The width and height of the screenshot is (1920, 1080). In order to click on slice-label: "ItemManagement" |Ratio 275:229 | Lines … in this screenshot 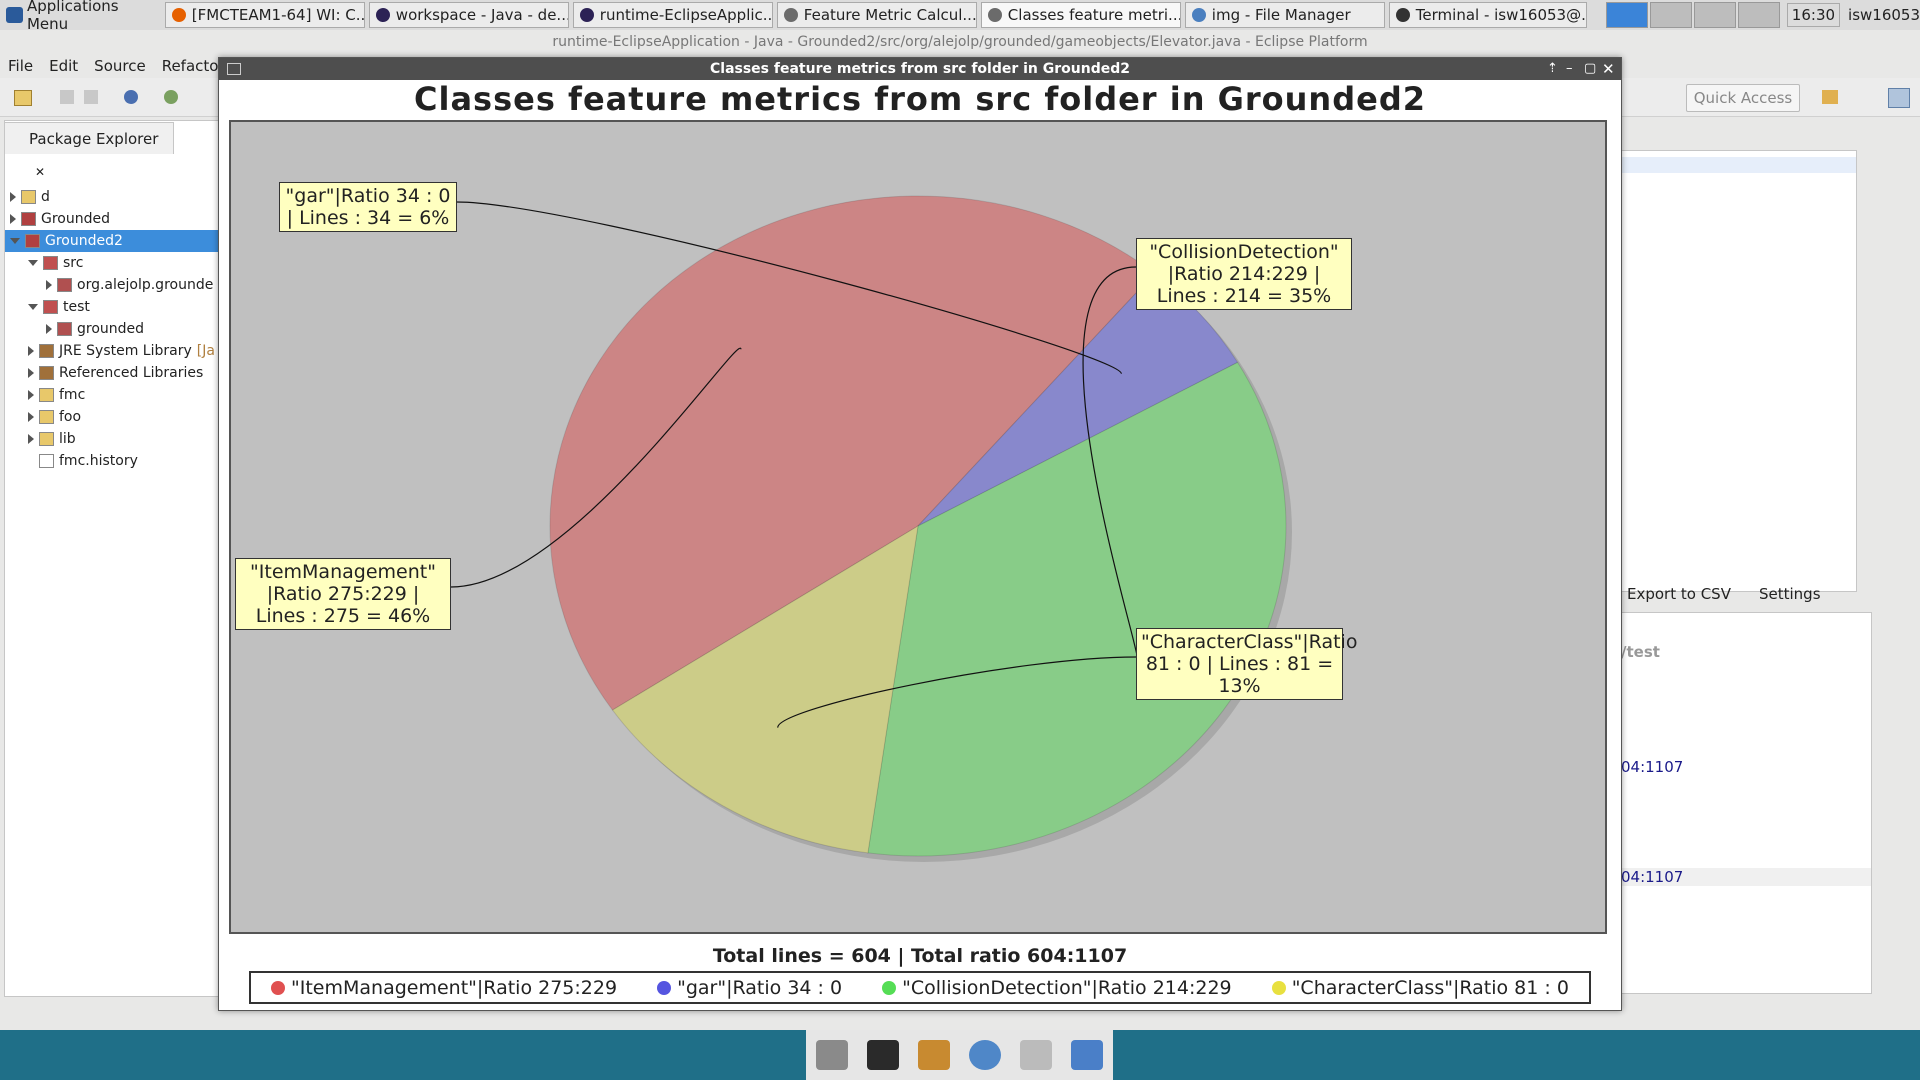, I will do `click(343, 594)`.